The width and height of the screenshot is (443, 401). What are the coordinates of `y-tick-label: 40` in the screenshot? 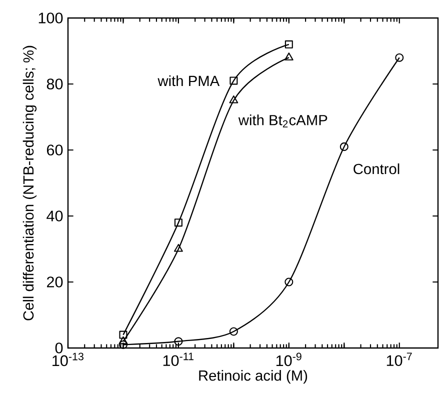 It's located at (54, 216).